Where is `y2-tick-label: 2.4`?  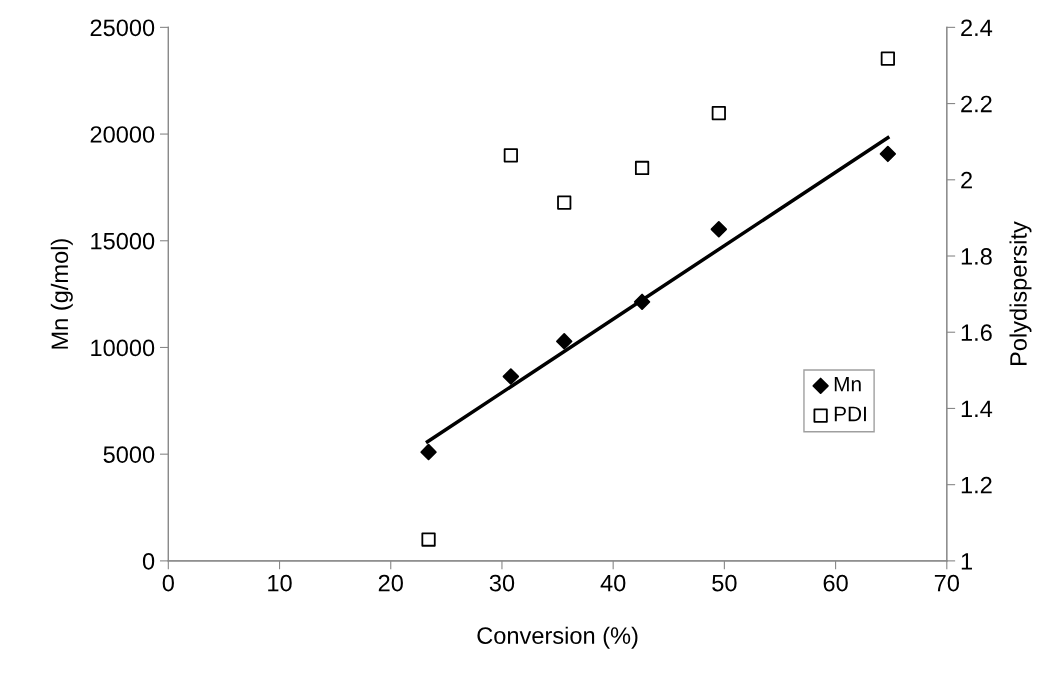
y2-tick-label: 2.4 is located at coordinates (977, 27).